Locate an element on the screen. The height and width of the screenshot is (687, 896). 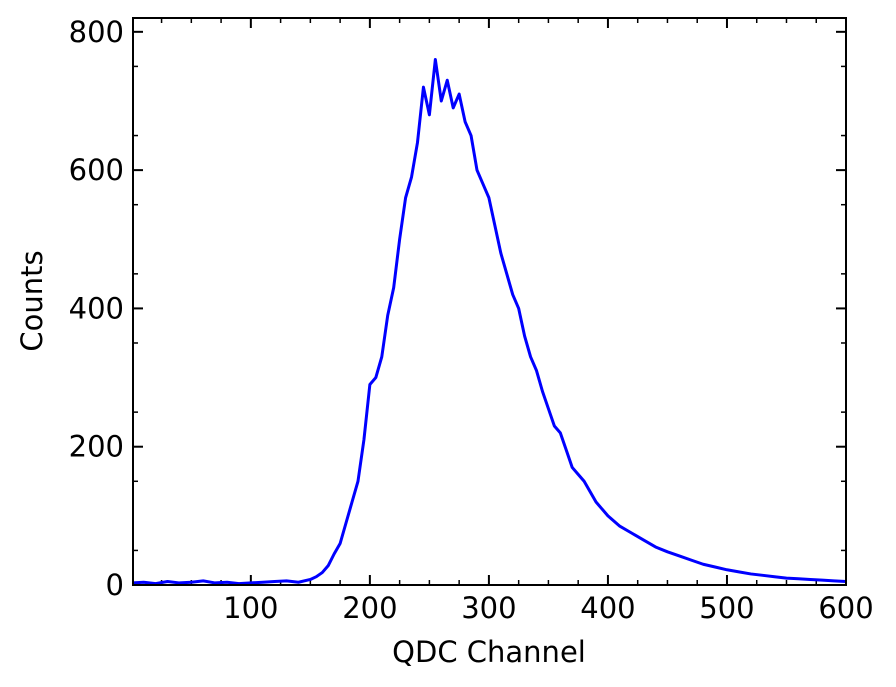
x-tick-label: 200 is located at coordinates (369, 608).